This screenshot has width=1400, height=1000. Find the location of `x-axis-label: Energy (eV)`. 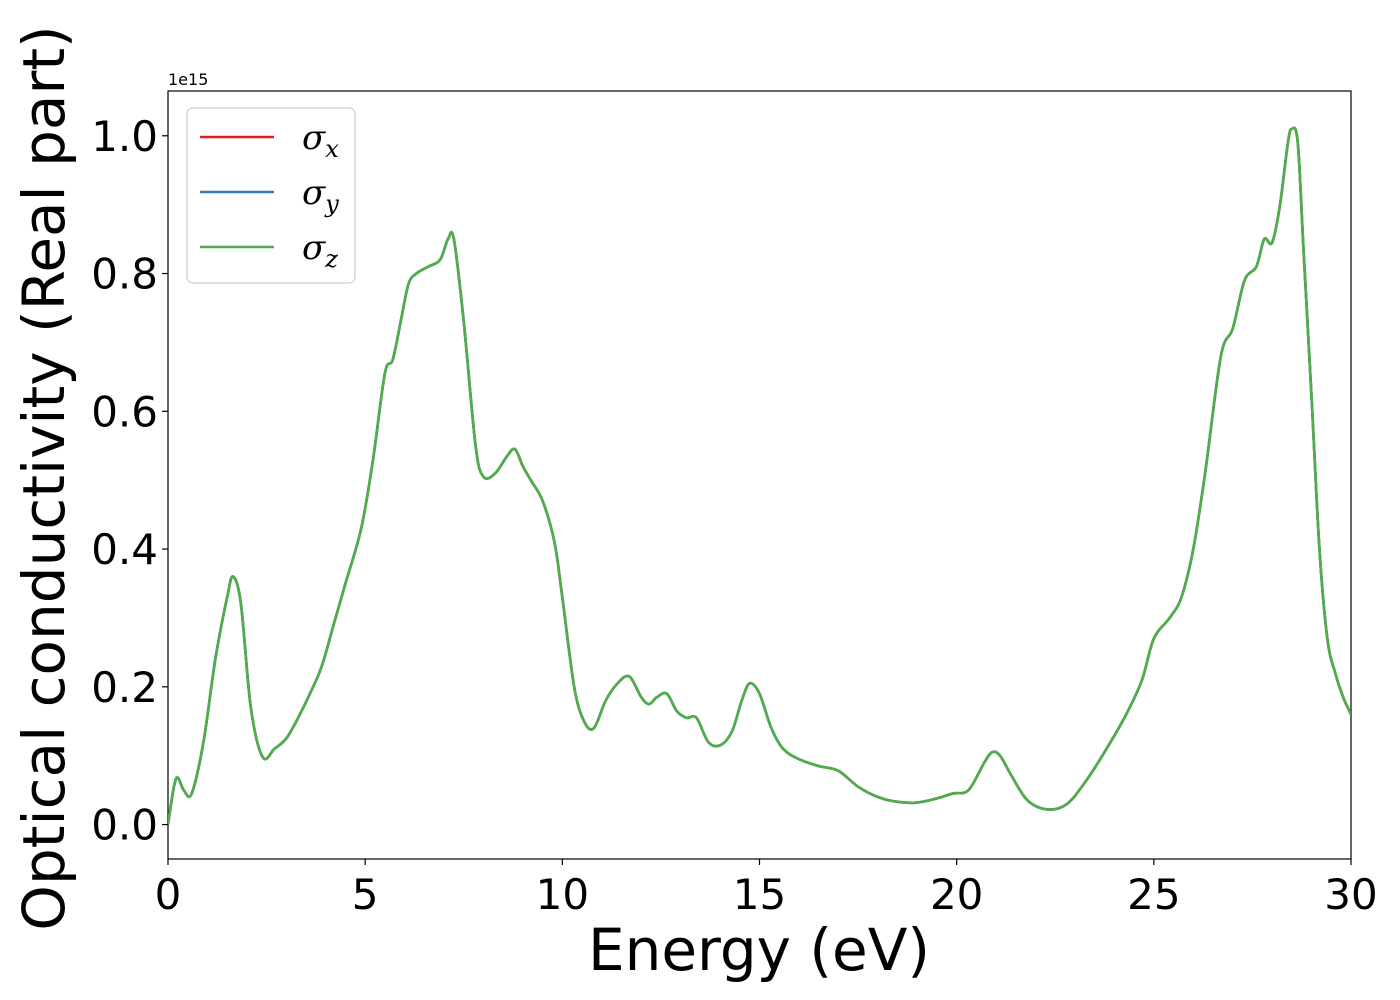

x-axis-label: Energy (eV) is located at coordinates (759, 950).